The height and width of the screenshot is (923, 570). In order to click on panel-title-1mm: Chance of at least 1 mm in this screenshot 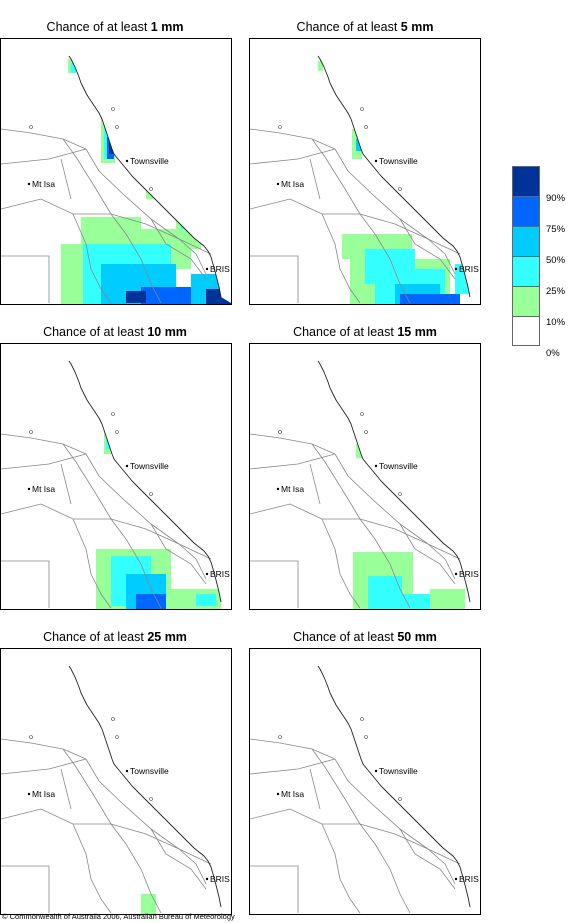, I will do `click(115, 27)`.